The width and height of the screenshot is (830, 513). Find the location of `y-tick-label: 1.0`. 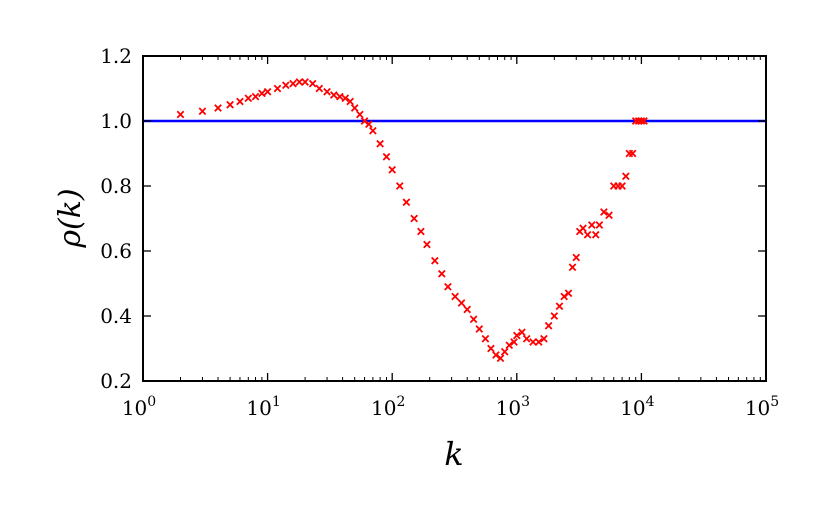

y-tick-label: 1.0 is located at coordinates (116, 121).